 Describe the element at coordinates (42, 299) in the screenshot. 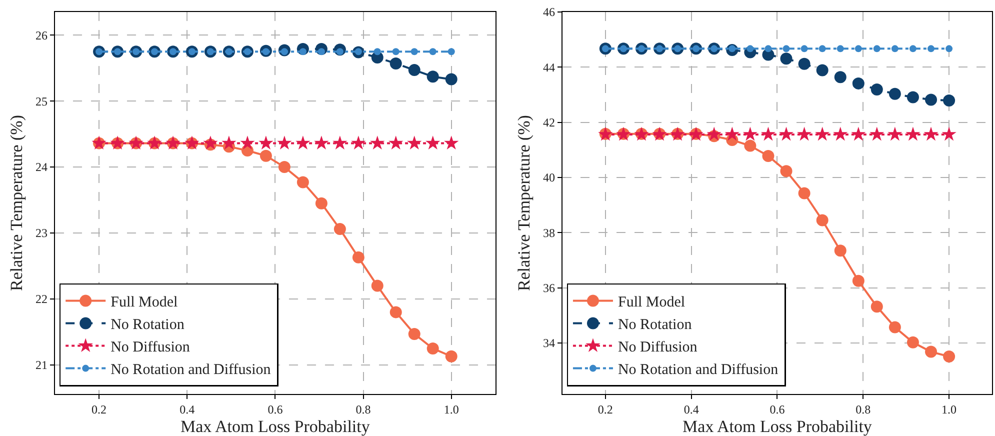

I see `y-tick-label: 22` at that location.